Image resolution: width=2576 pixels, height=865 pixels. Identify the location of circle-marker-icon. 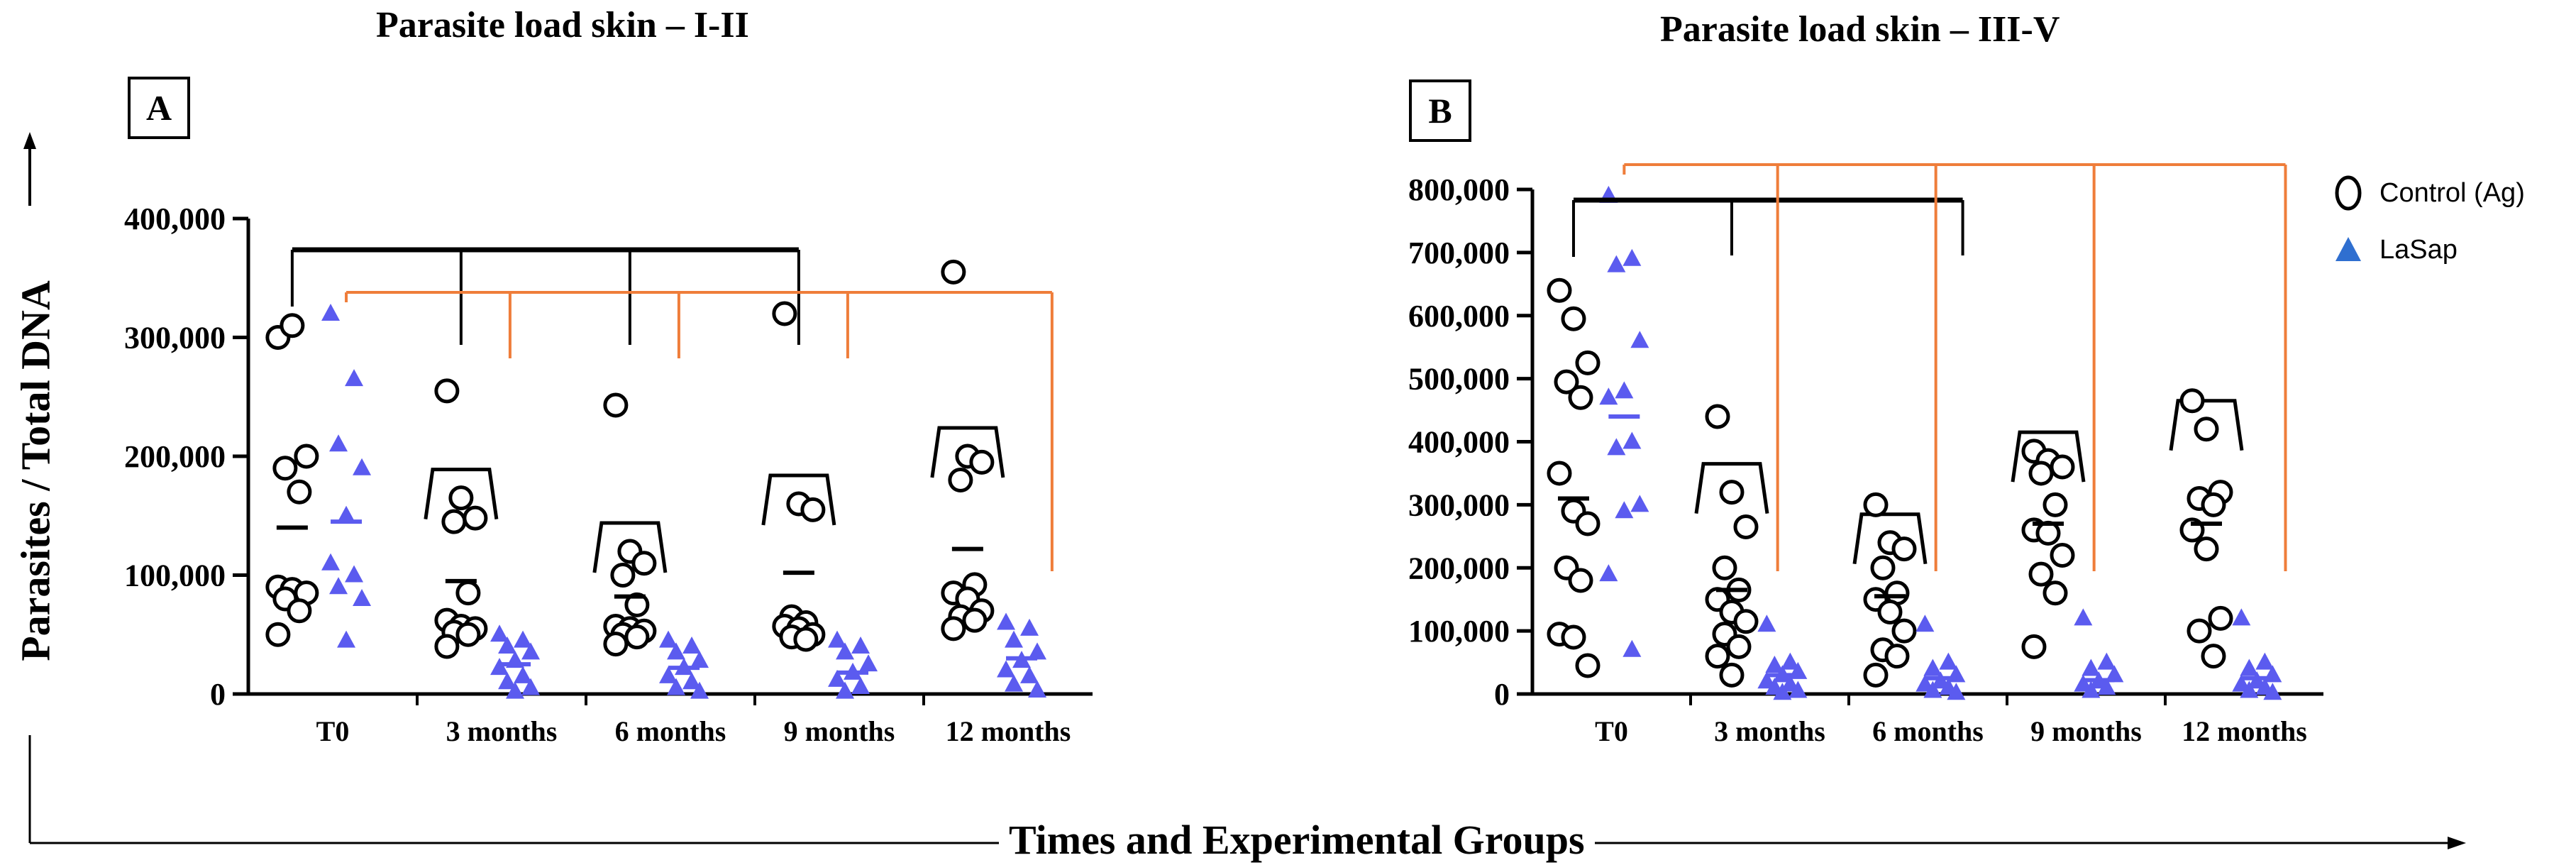
(2348, 193).